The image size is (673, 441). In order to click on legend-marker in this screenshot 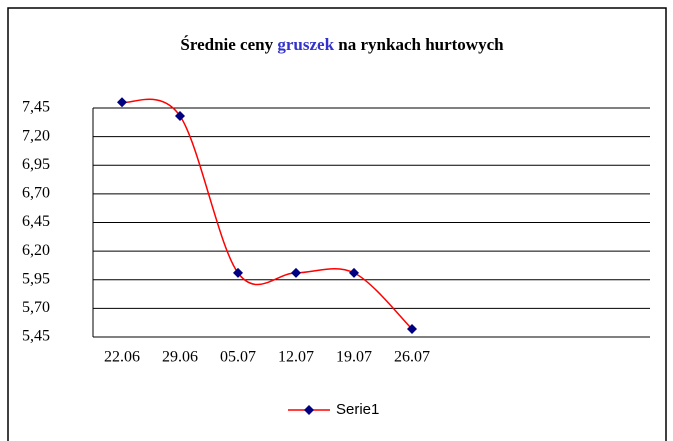, I will do `click(309, 410)`.